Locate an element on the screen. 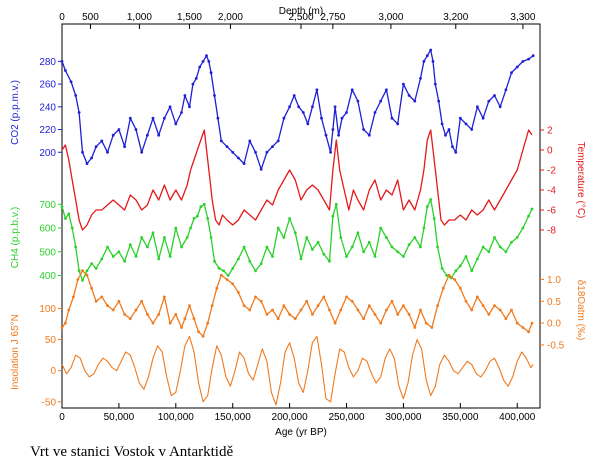  top-tick-label: 1,500 is located at coordinates (189, 17).